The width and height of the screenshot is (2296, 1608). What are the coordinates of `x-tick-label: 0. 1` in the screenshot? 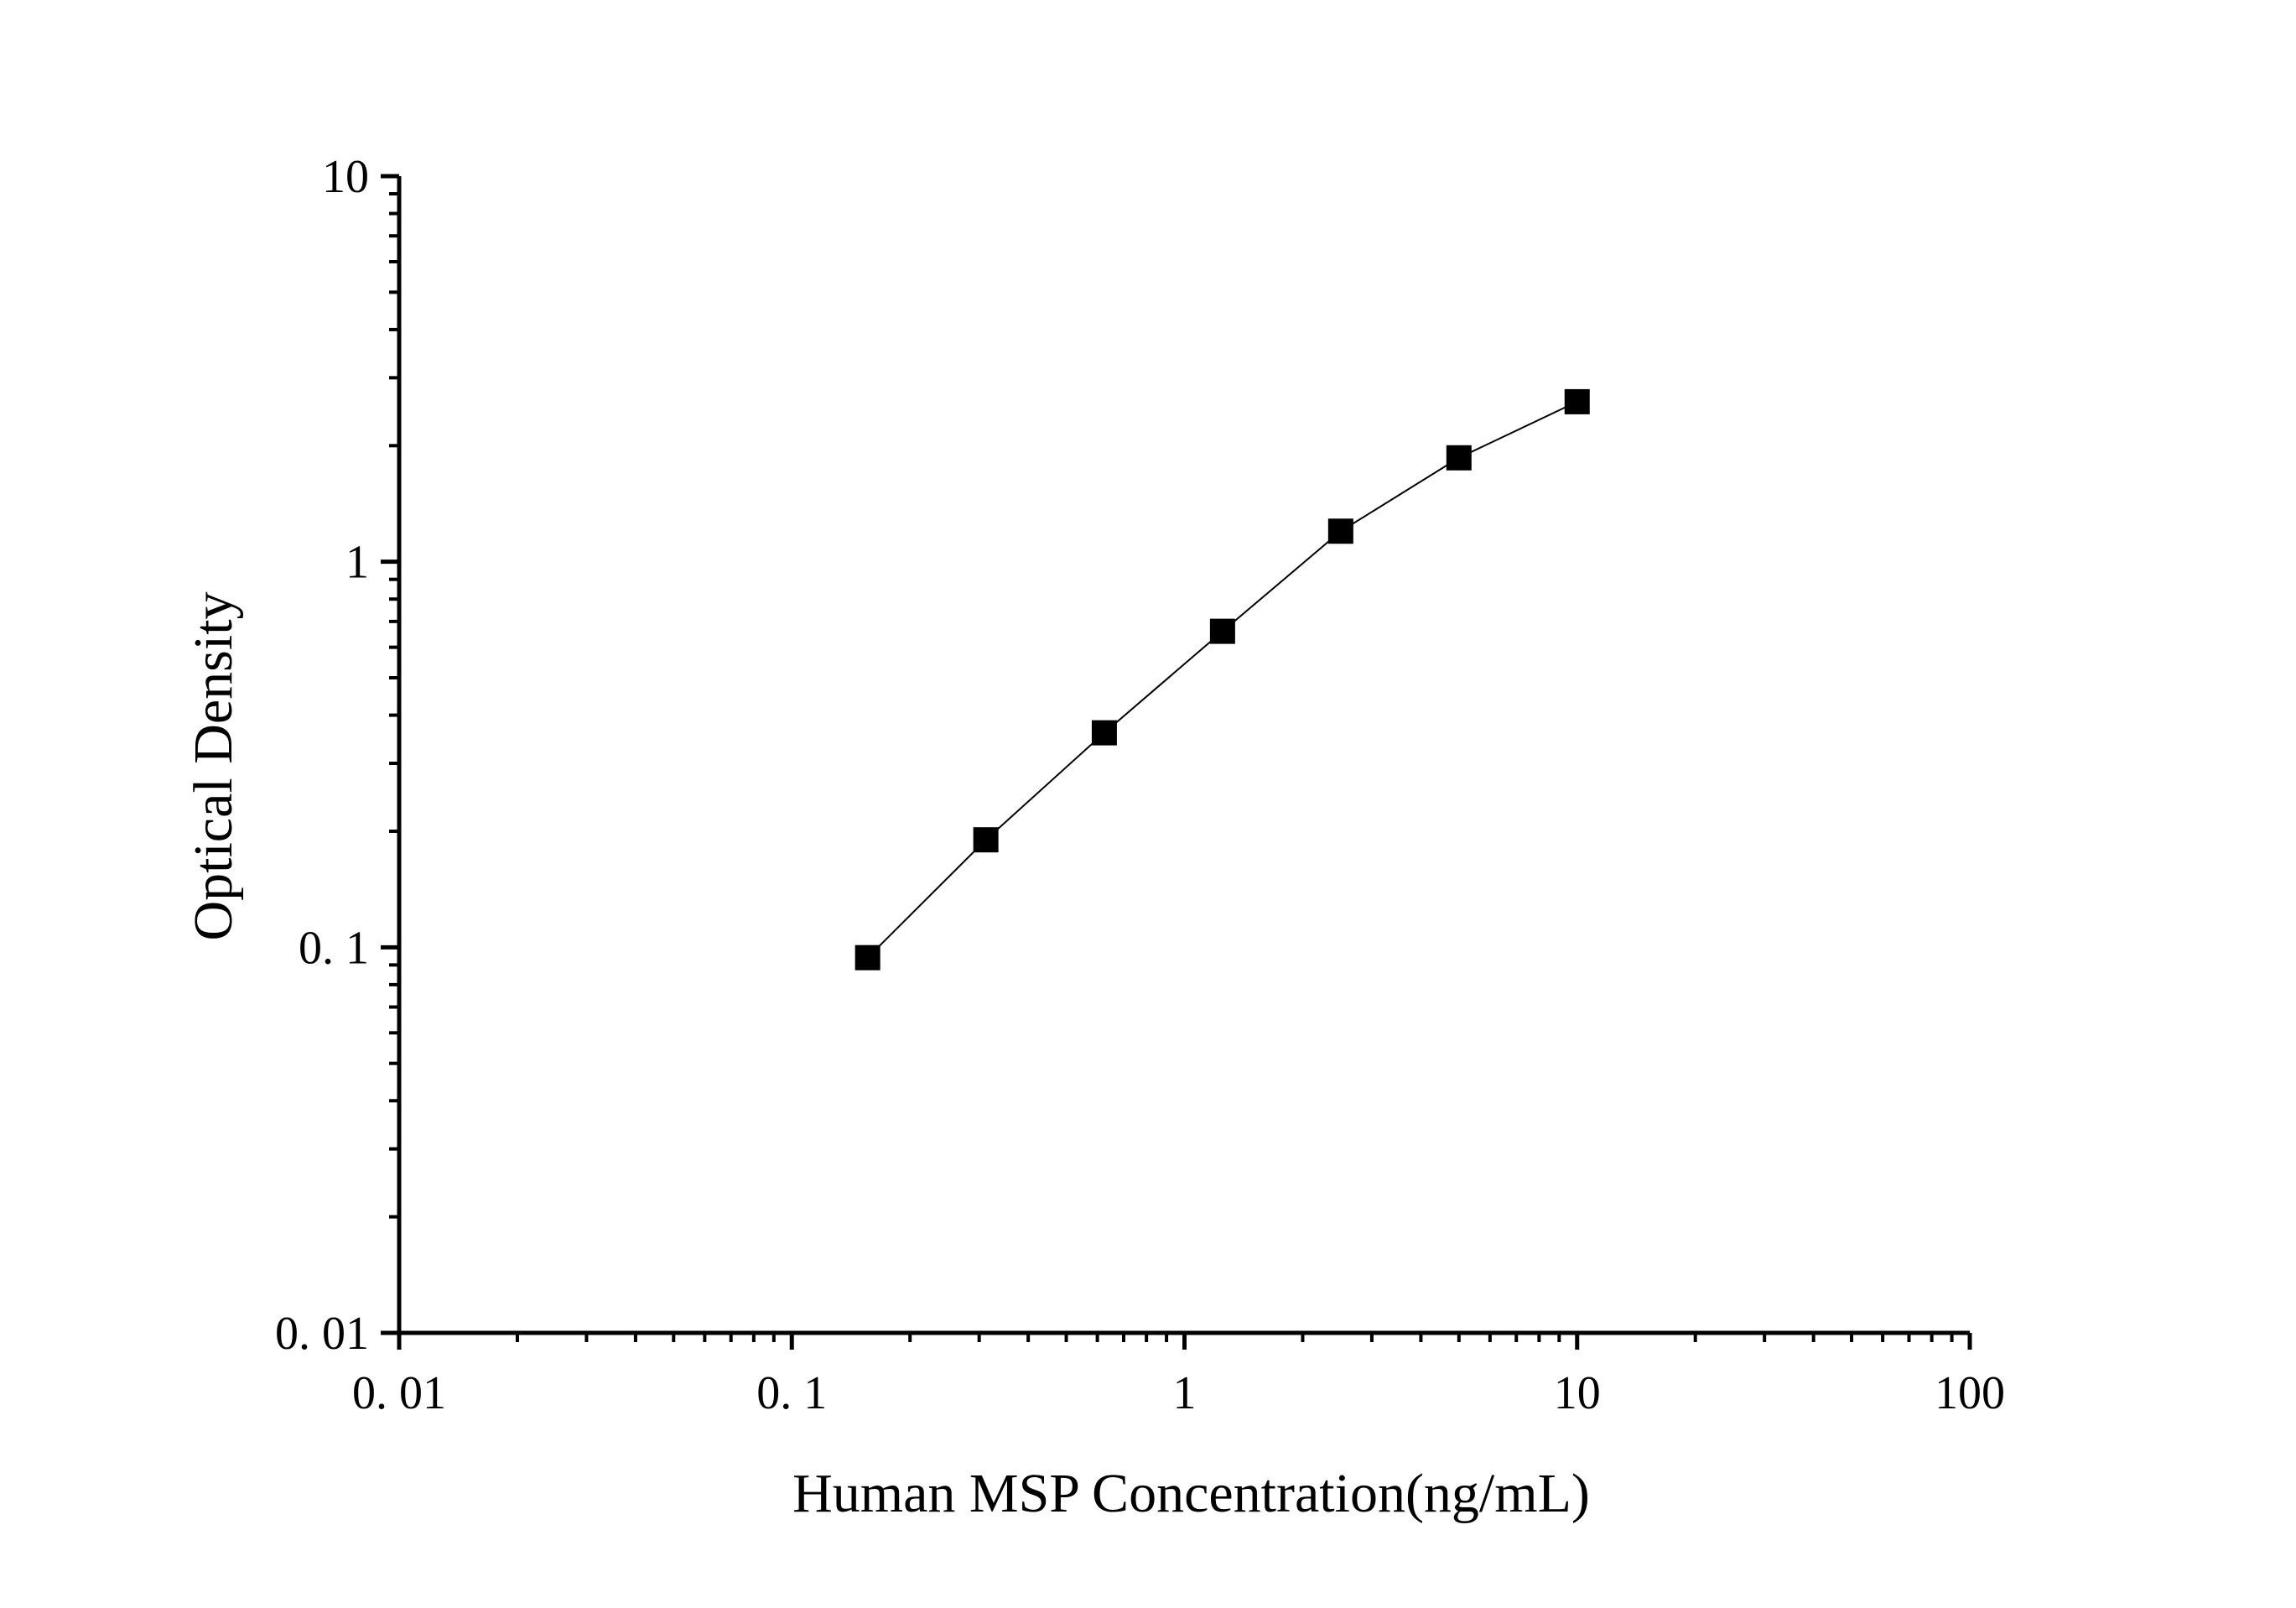 It's located at (791, 1393).